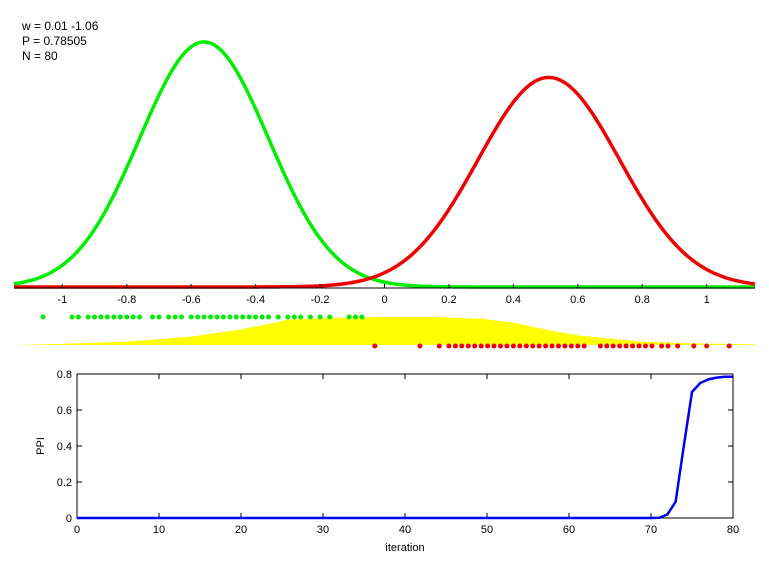 The height and width of the screenshot is (576, 769). What do you see at coordinates (54, 41) in the screenshot?
I see `probability-text: P = 0.78505` at bounding box center [54, 41].